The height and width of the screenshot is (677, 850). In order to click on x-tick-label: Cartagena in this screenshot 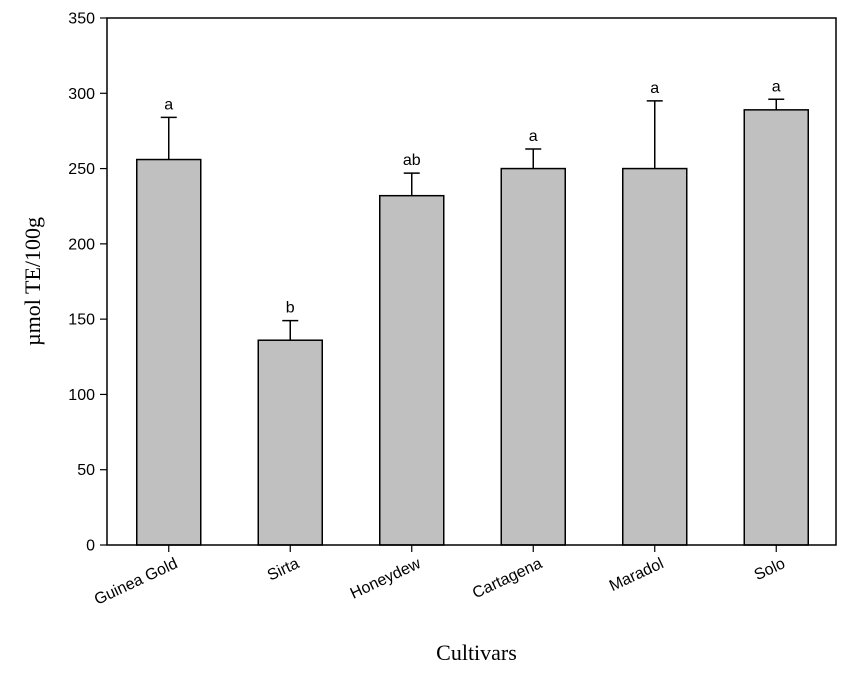, I will do `click(507, 578)`.